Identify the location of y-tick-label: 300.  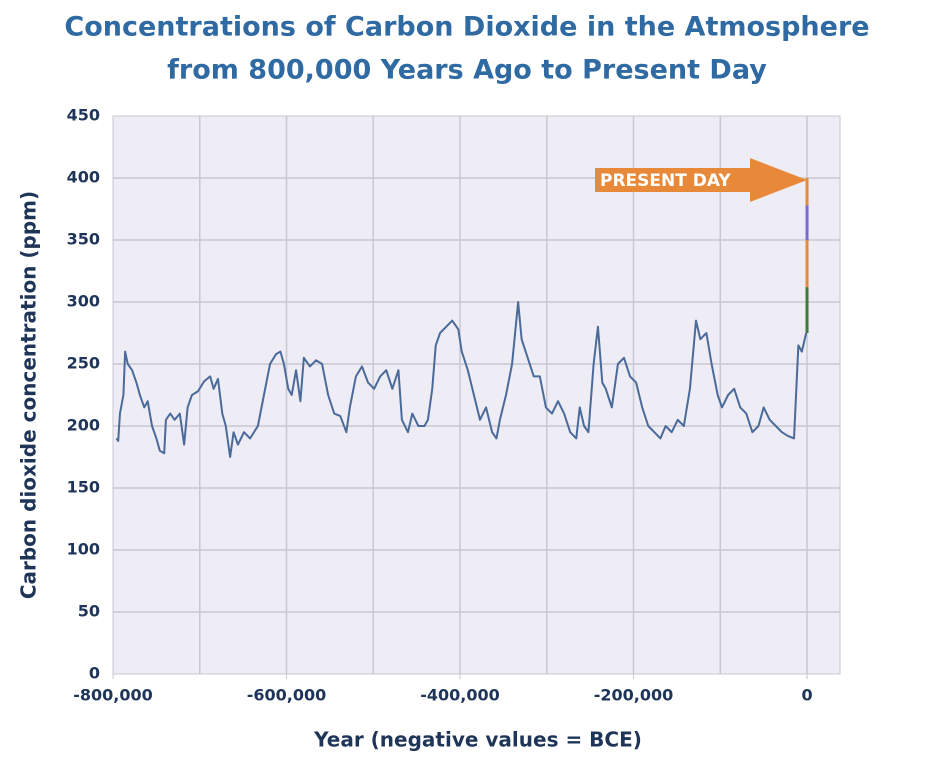
(83, 301).